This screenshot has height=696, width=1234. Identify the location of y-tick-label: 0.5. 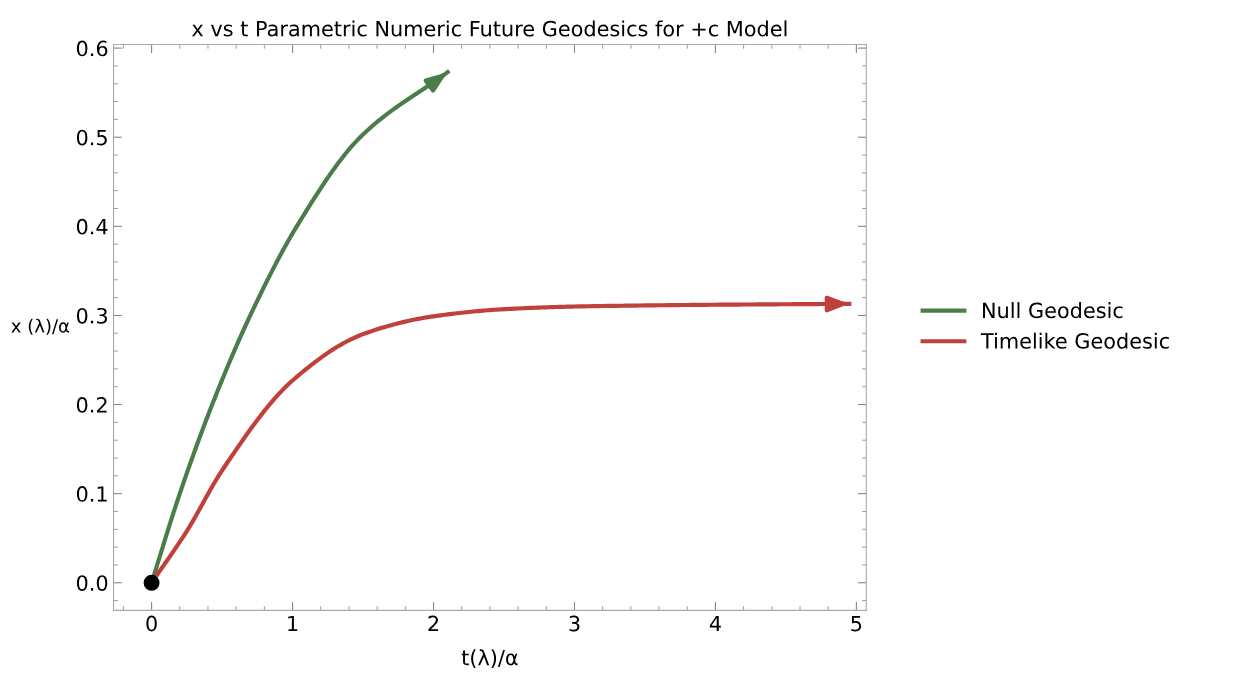
(91, 137).